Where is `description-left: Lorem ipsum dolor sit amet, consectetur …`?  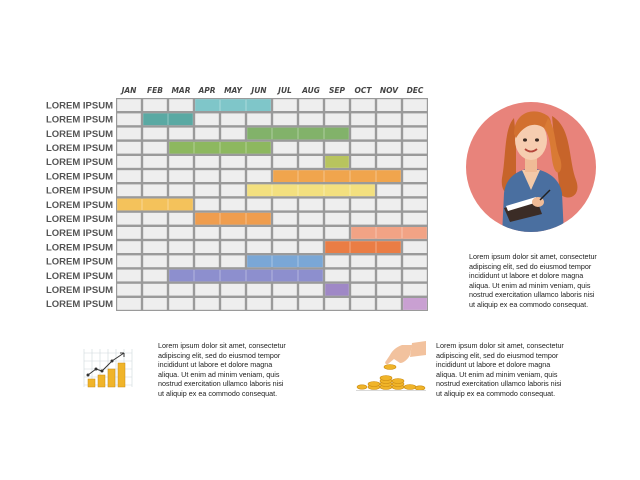
description-left: Lorem ipsum dolor sit amet, consectetur … is located at coordinates (222, 370).